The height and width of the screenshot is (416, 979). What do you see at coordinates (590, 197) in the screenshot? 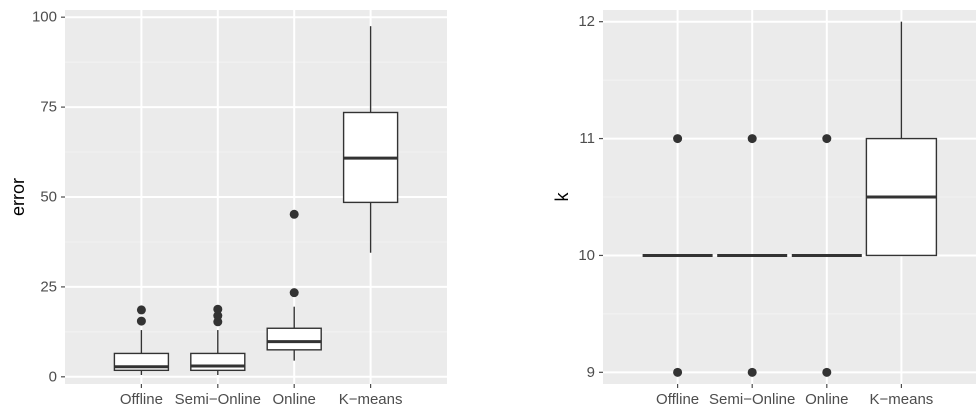
I see `y-axis: 9 10 11 12` at bounding box center [590, 197].